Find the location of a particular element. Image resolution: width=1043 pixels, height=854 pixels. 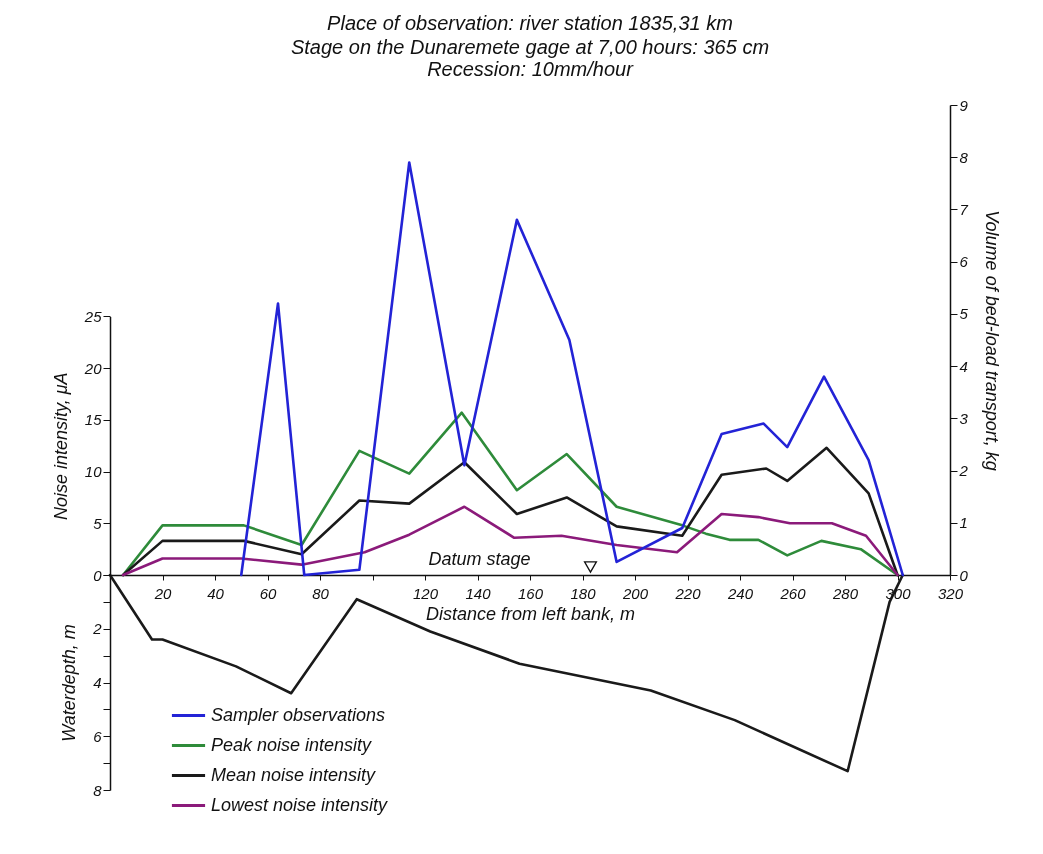

legend-label: Peak noise intensity is located at coordinates (292, 744).